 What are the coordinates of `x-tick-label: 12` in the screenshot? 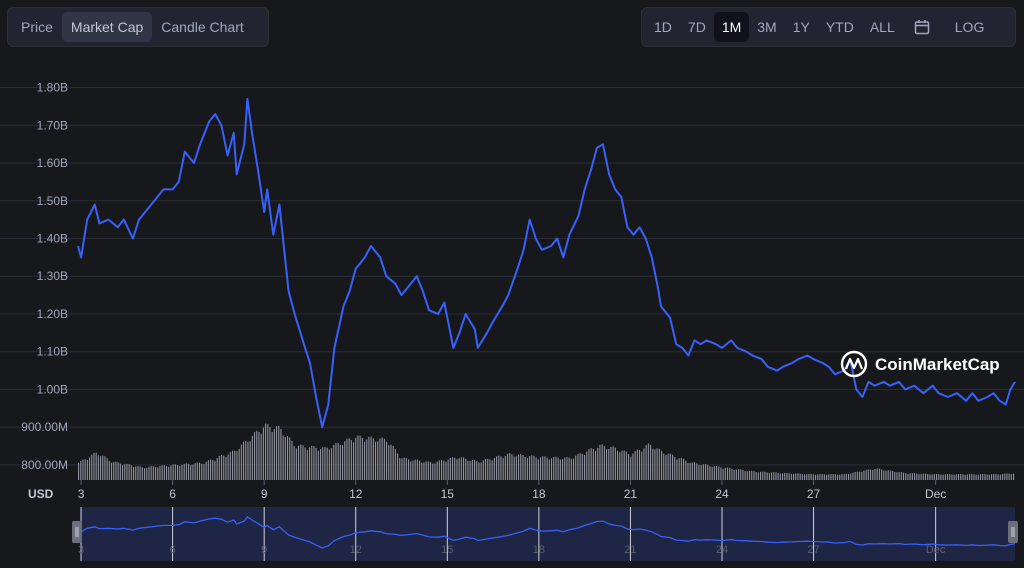 It's located at (356, 494).